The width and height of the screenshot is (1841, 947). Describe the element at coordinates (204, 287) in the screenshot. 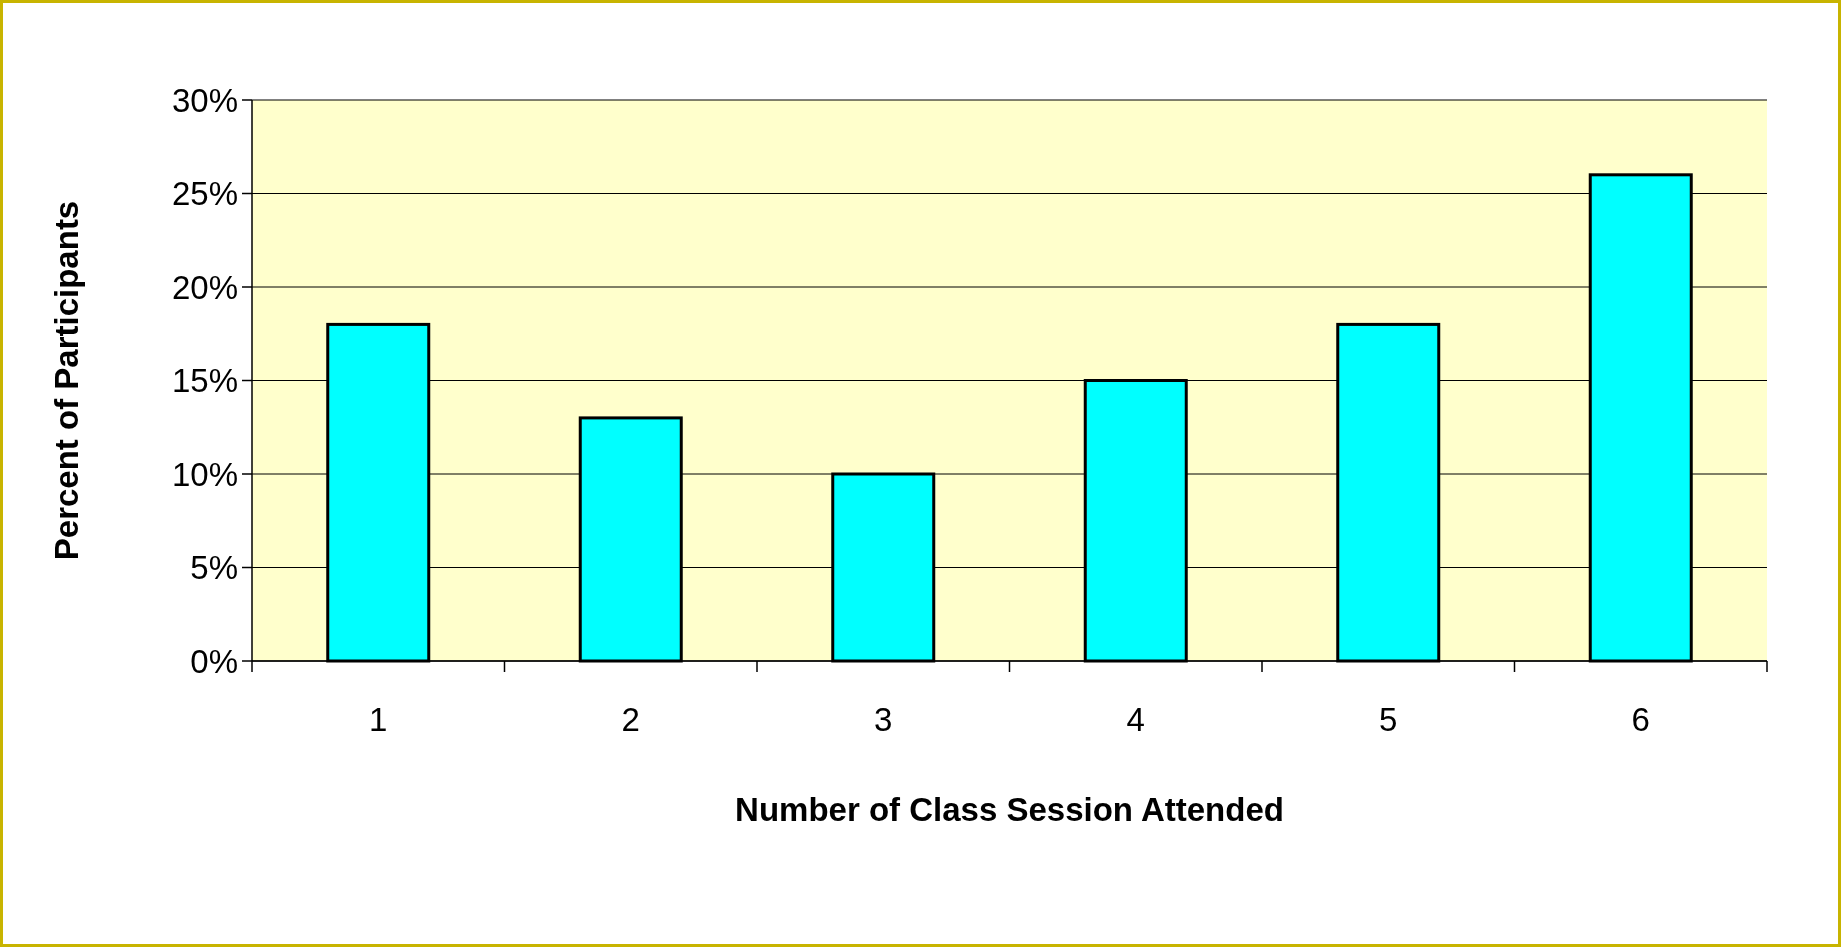

I see `y-tick-label: 20%` at that location.